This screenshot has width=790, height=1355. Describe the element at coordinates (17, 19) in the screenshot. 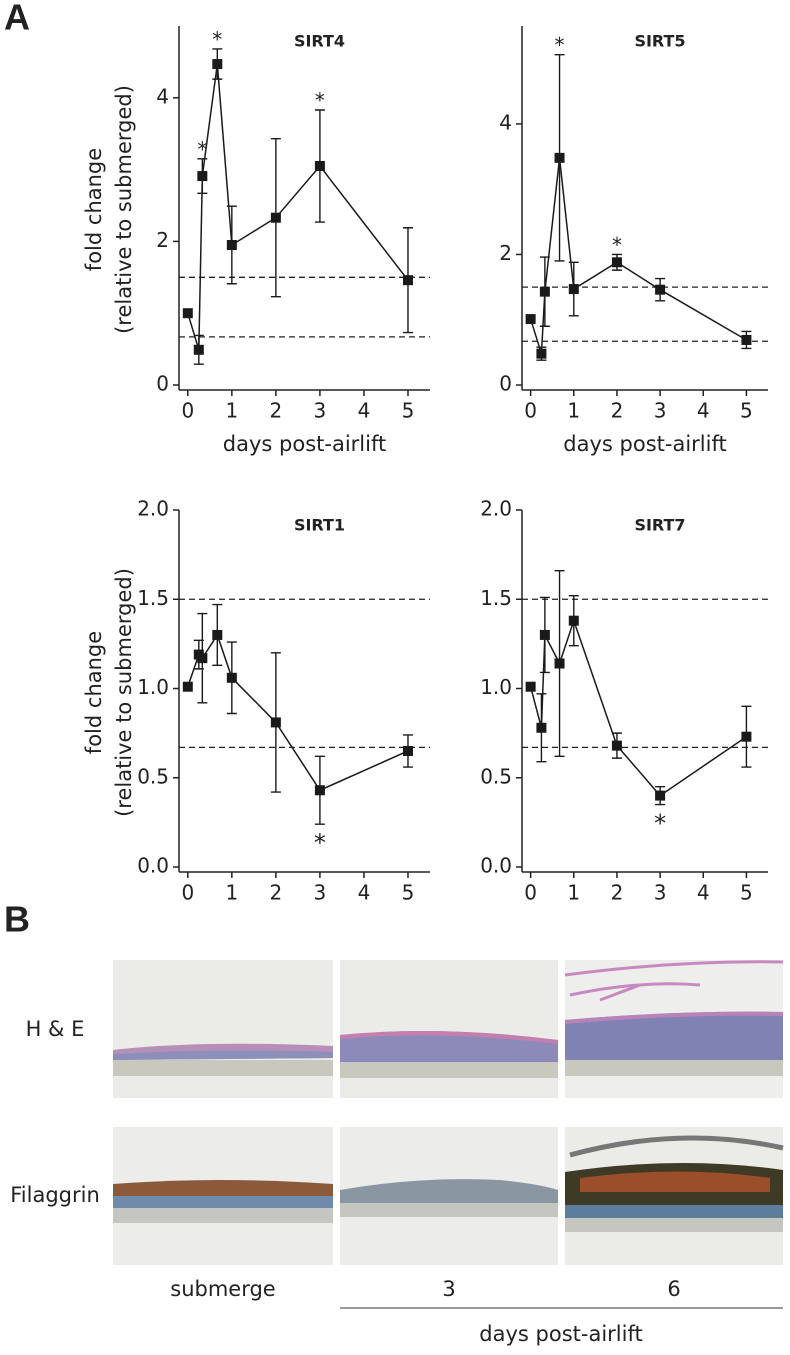

I see `panel-label: A` at that location.